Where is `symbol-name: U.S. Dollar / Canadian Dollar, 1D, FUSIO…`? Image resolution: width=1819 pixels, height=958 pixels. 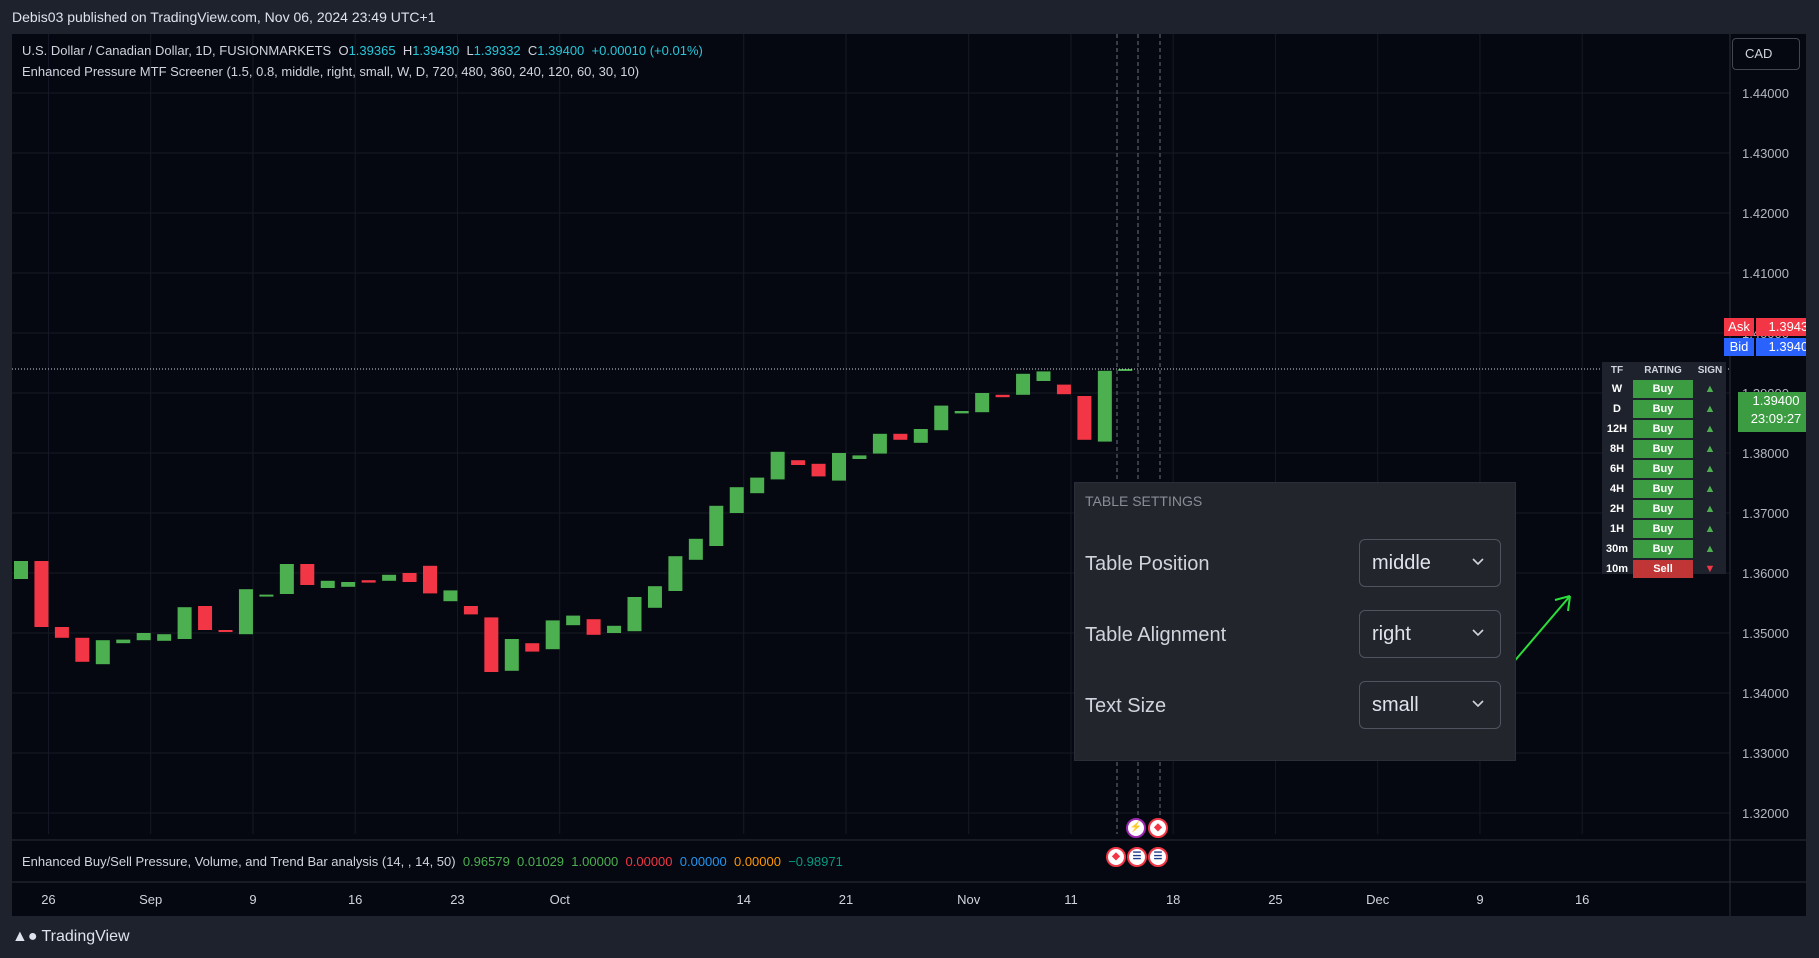 symbol-name: U.S. Dollar / Canadian Dollar, 1D, FUSIO… is located at coordinates (177, 50).